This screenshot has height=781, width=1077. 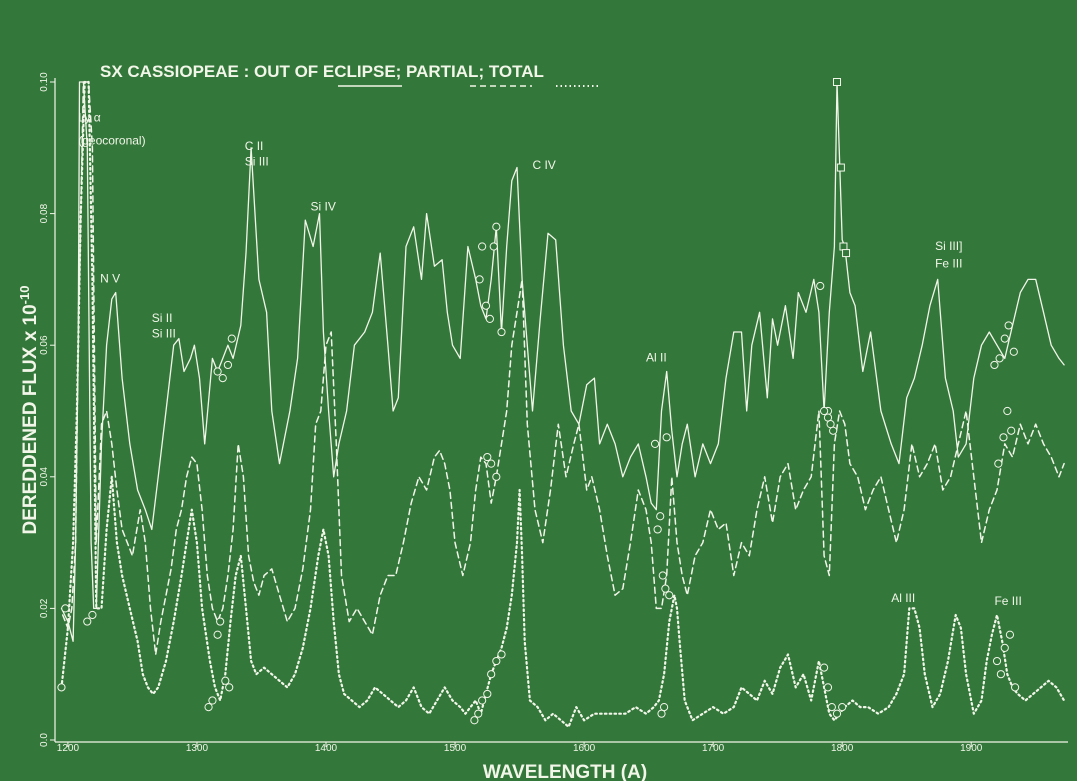 I want to click on y-tick-label: 0.08, so click(x=44, y=213).